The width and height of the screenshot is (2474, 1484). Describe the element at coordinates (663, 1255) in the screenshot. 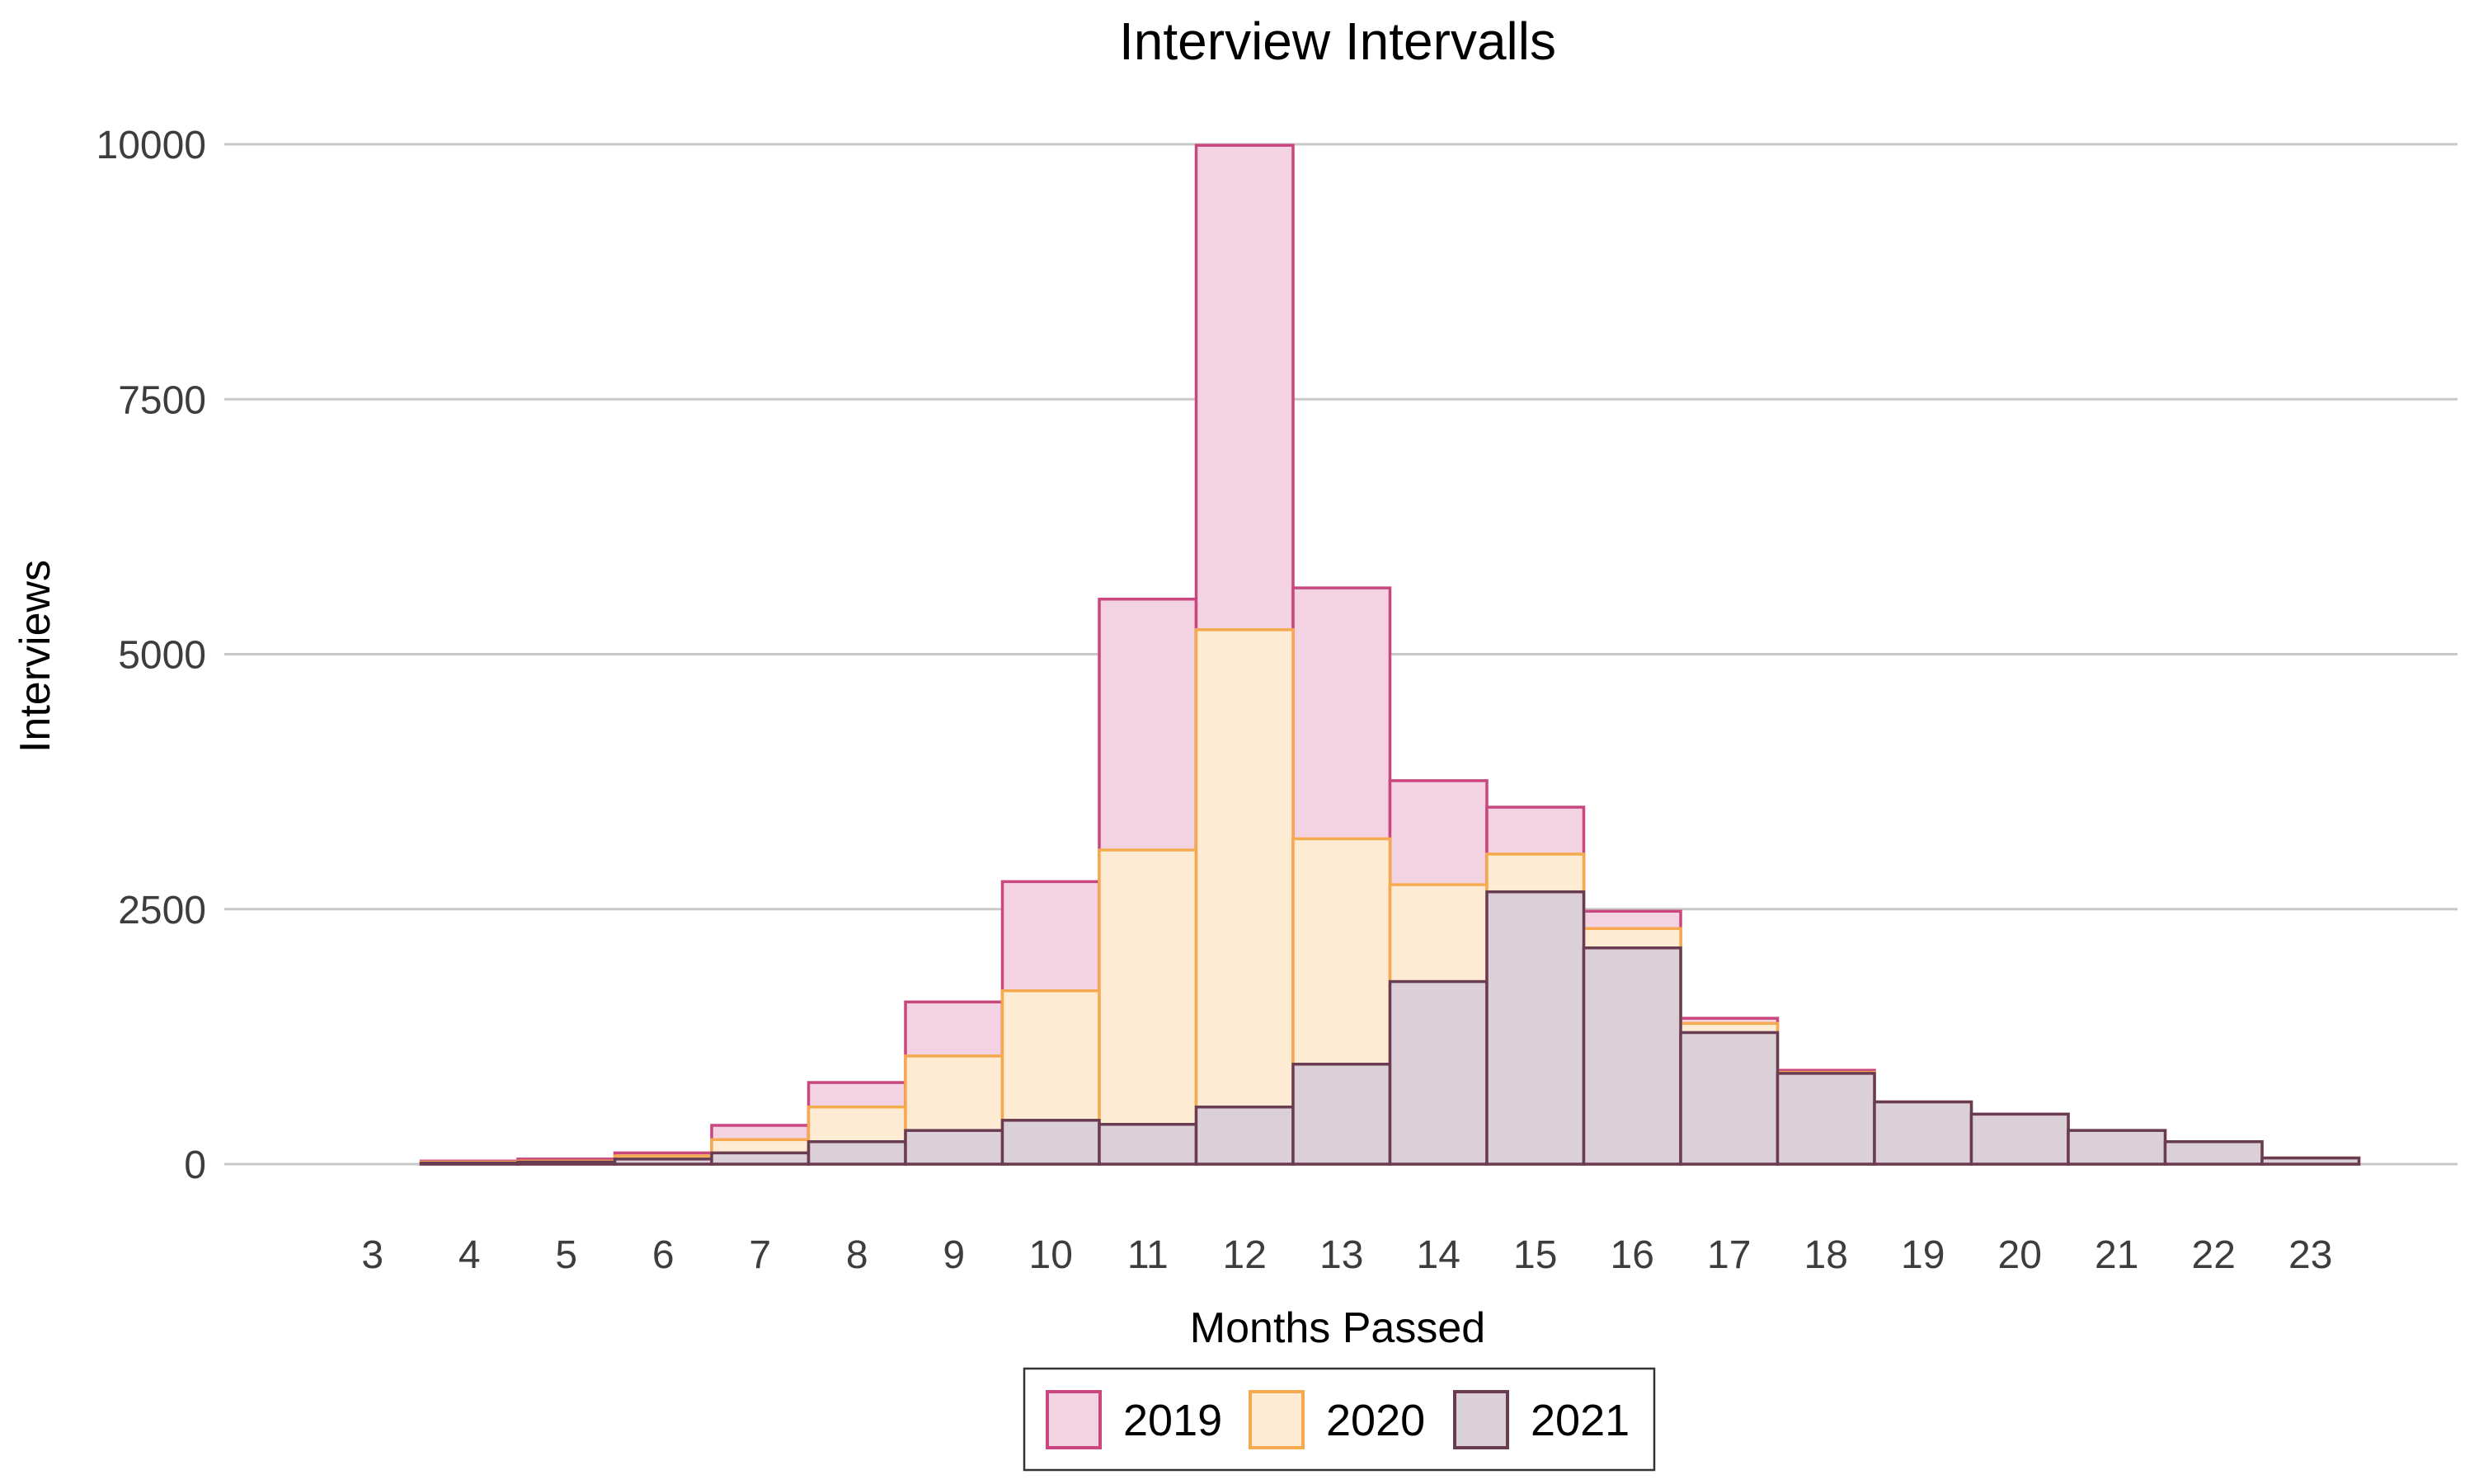

I see `x-tick-label: 6` at that location.